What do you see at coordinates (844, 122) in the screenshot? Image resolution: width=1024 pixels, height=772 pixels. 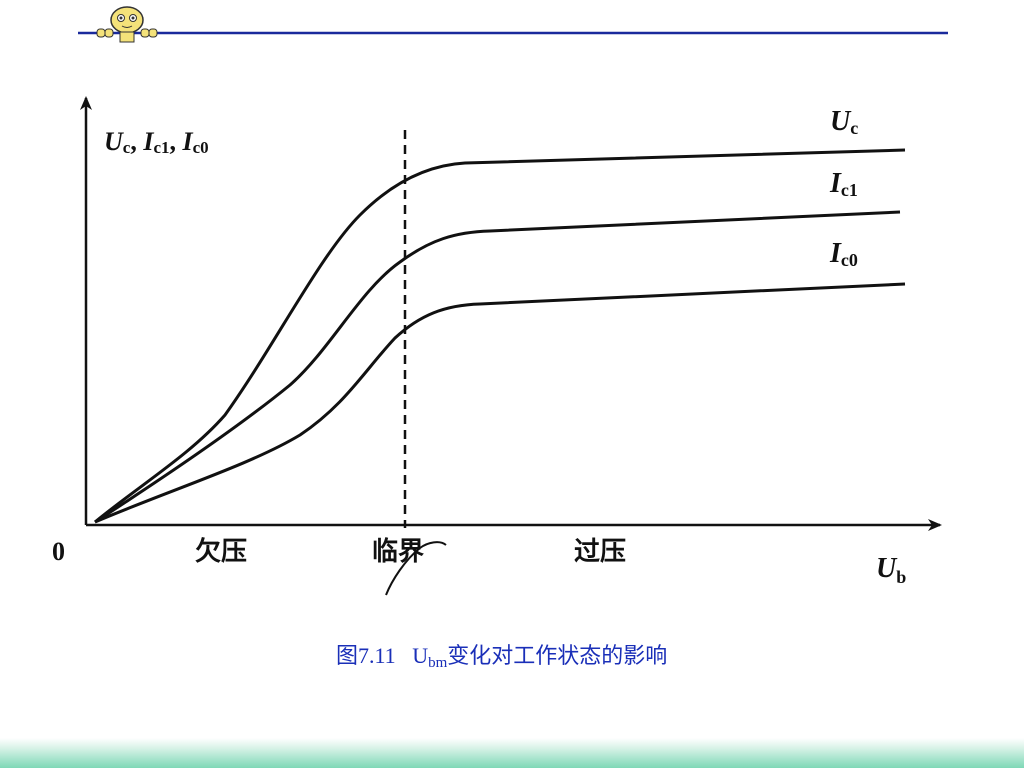 I see `uc-curve-label: Uc` at bounding box center [844, 122].